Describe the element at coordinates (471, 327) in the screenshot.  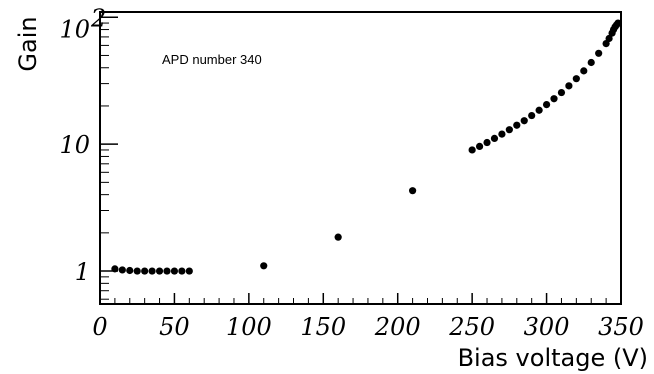
I see `x-tick-label: 250` at that location.